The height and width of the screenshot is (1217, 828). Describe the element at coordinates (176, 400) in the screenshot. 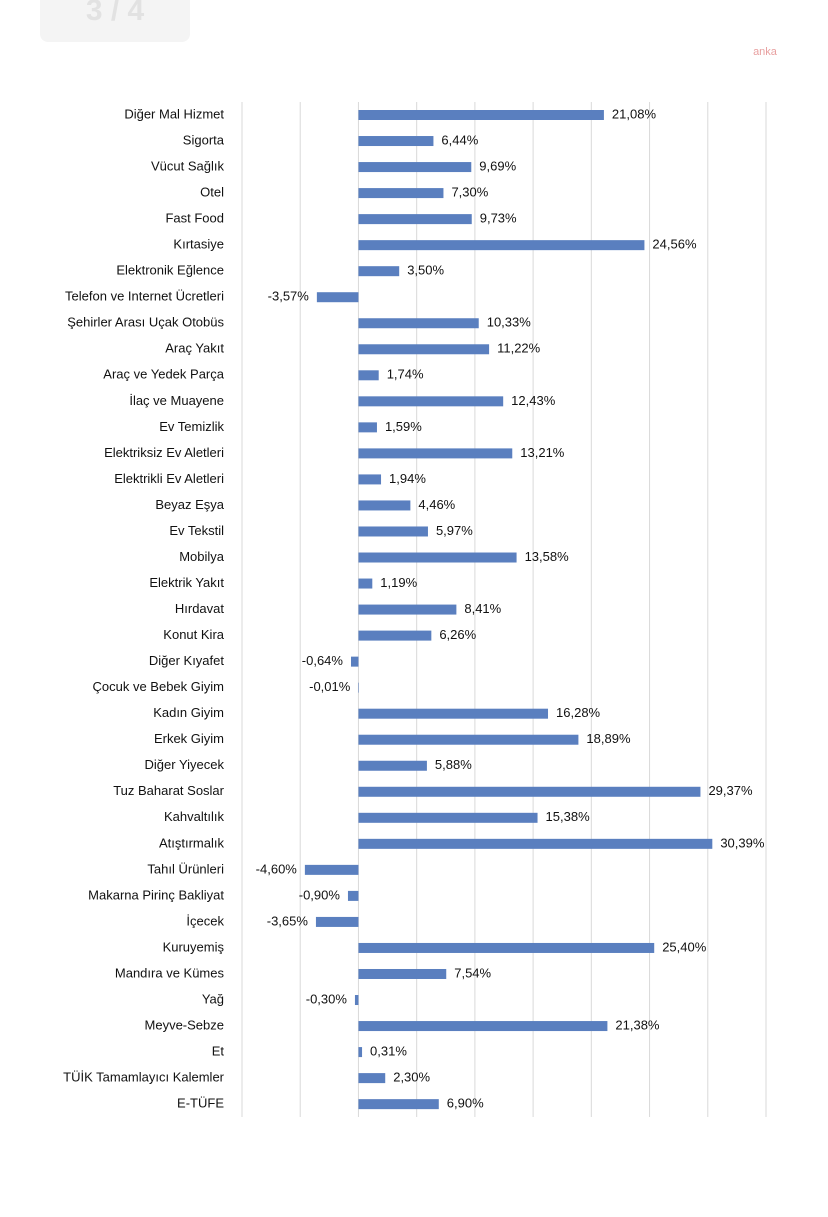

I see `category-label: İlaç ve Muayene` at that location.